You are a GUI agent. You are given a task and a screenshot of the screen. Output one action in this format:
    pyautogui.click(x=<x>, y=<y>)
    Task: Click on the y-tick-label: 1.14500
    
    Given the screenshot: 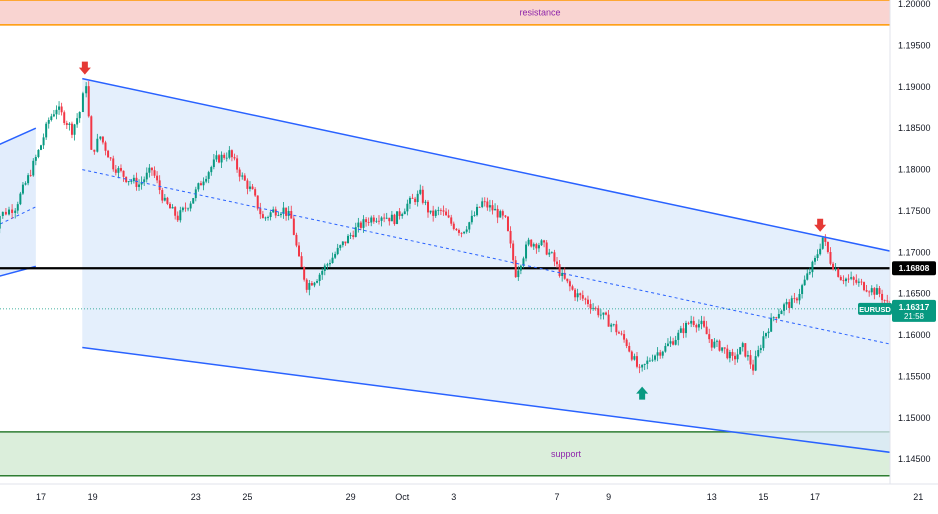 What is the action you would take?
    pyautogui.click(x=914, y=459)
    